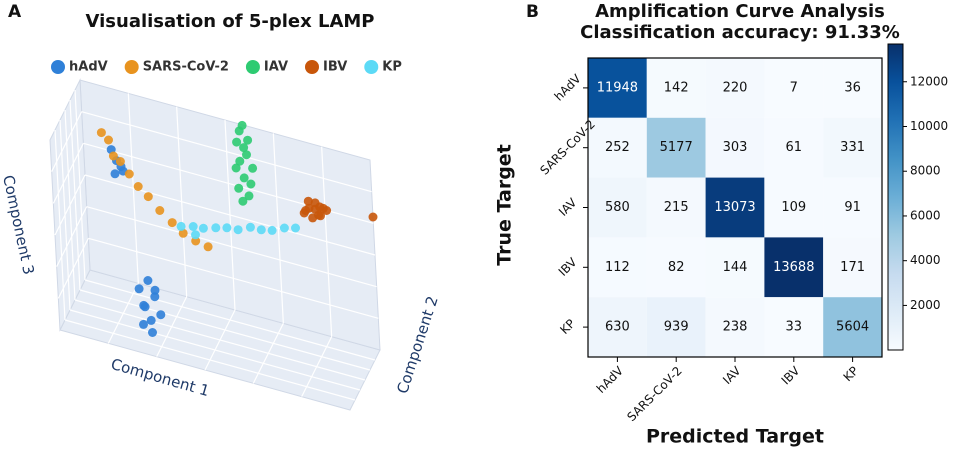 The width and height of the screenshot is (953, 451). Describe the element at coordinates (791, 375) in the screenshot. I see `x-tick-label: IBV` at that location.